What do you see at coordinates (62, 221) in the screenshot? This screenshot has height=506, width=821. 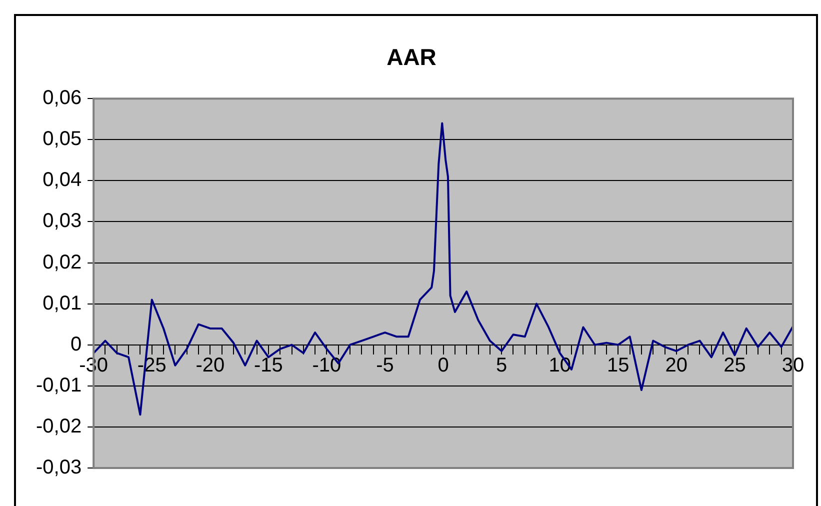 I see `y-tick-label: 0,03` at bounding box center [62, 221].